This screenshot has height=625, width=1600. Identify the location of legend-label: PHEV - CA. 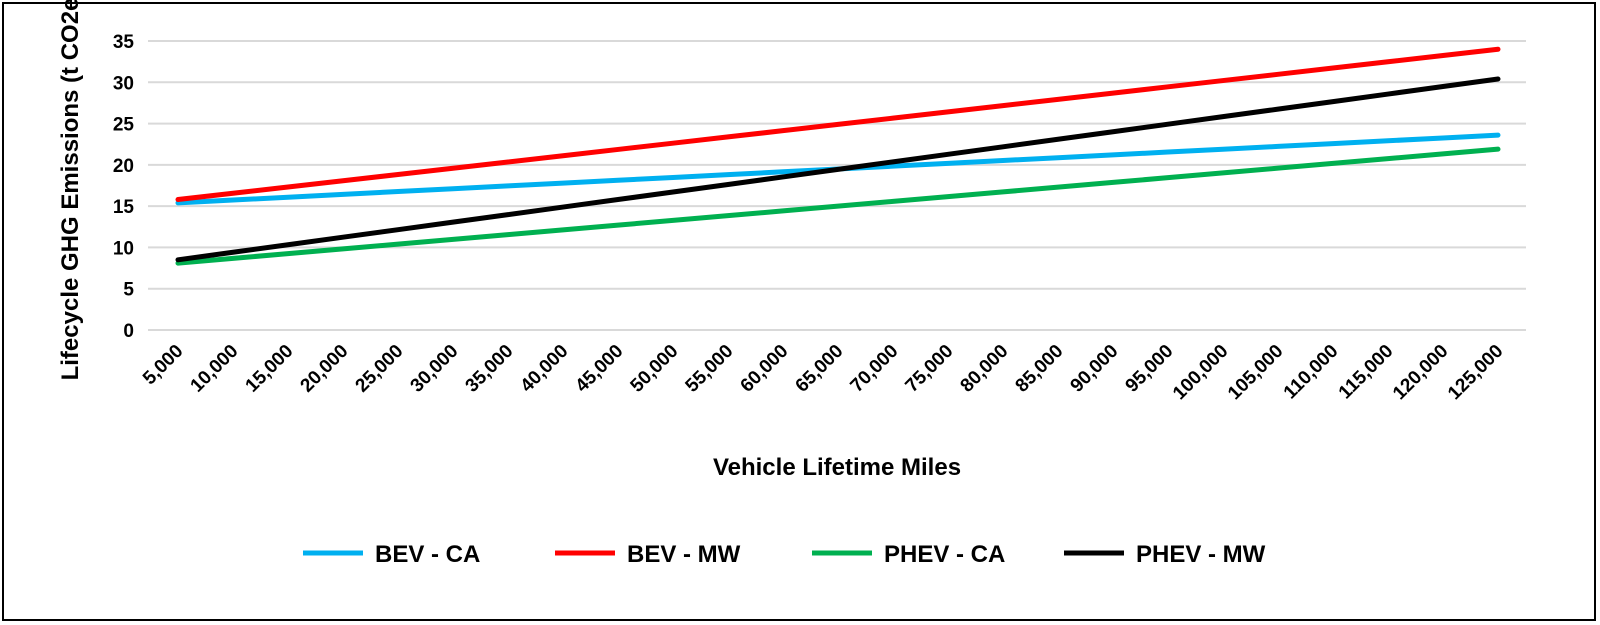
(944, 554).